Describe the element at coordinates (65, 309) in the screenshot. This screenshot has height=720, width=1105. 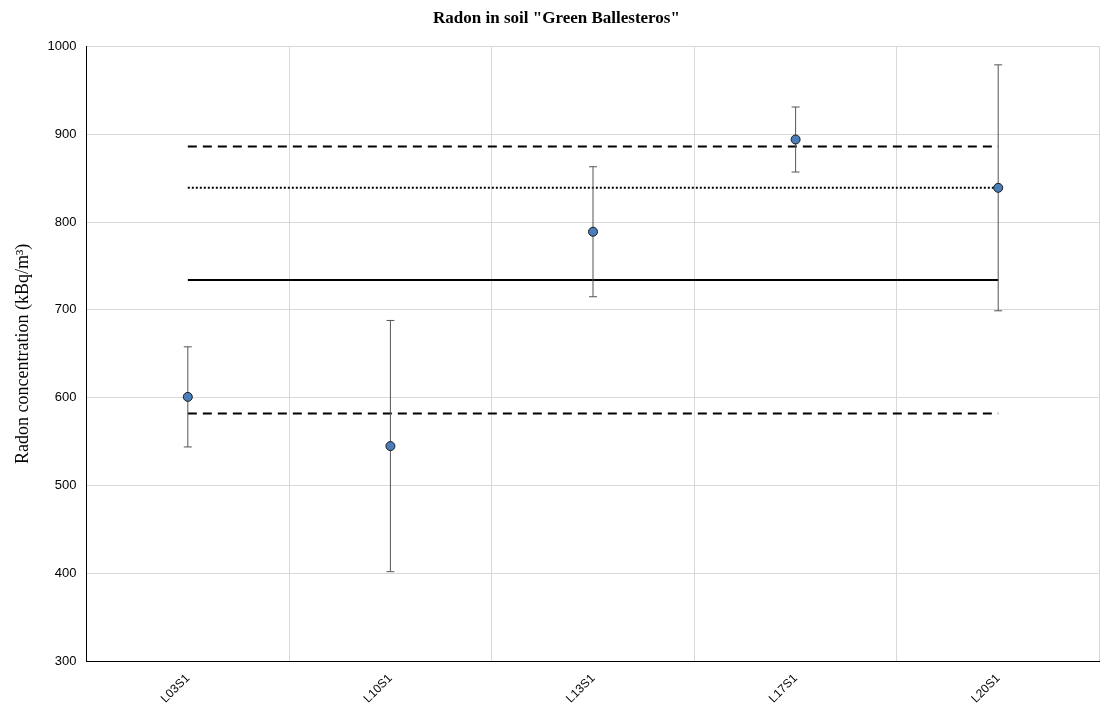
I see `y-tick-label: 700` at that location.